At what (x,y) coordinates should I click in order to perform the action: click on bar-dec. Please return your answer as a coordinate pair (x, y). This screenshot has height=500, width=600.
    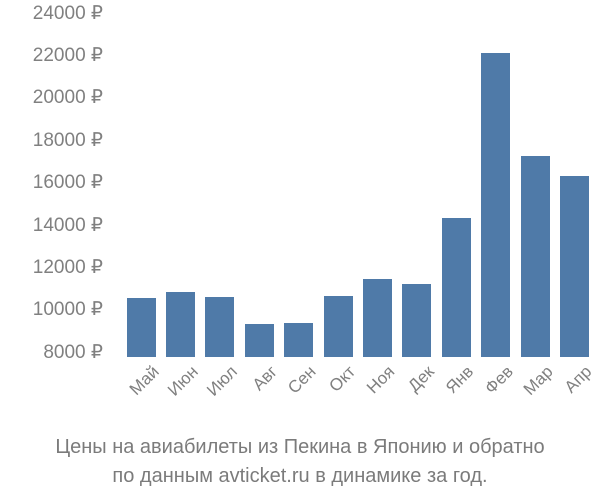
    Looking at the image, I should click on (417, 320).